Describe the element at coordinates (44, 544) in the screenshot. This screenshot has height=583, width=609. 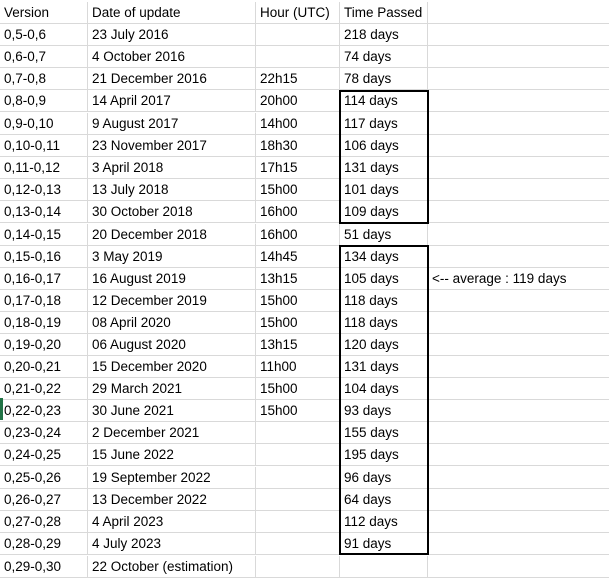
I see `version-cell: 0,28-0,29` at that location.